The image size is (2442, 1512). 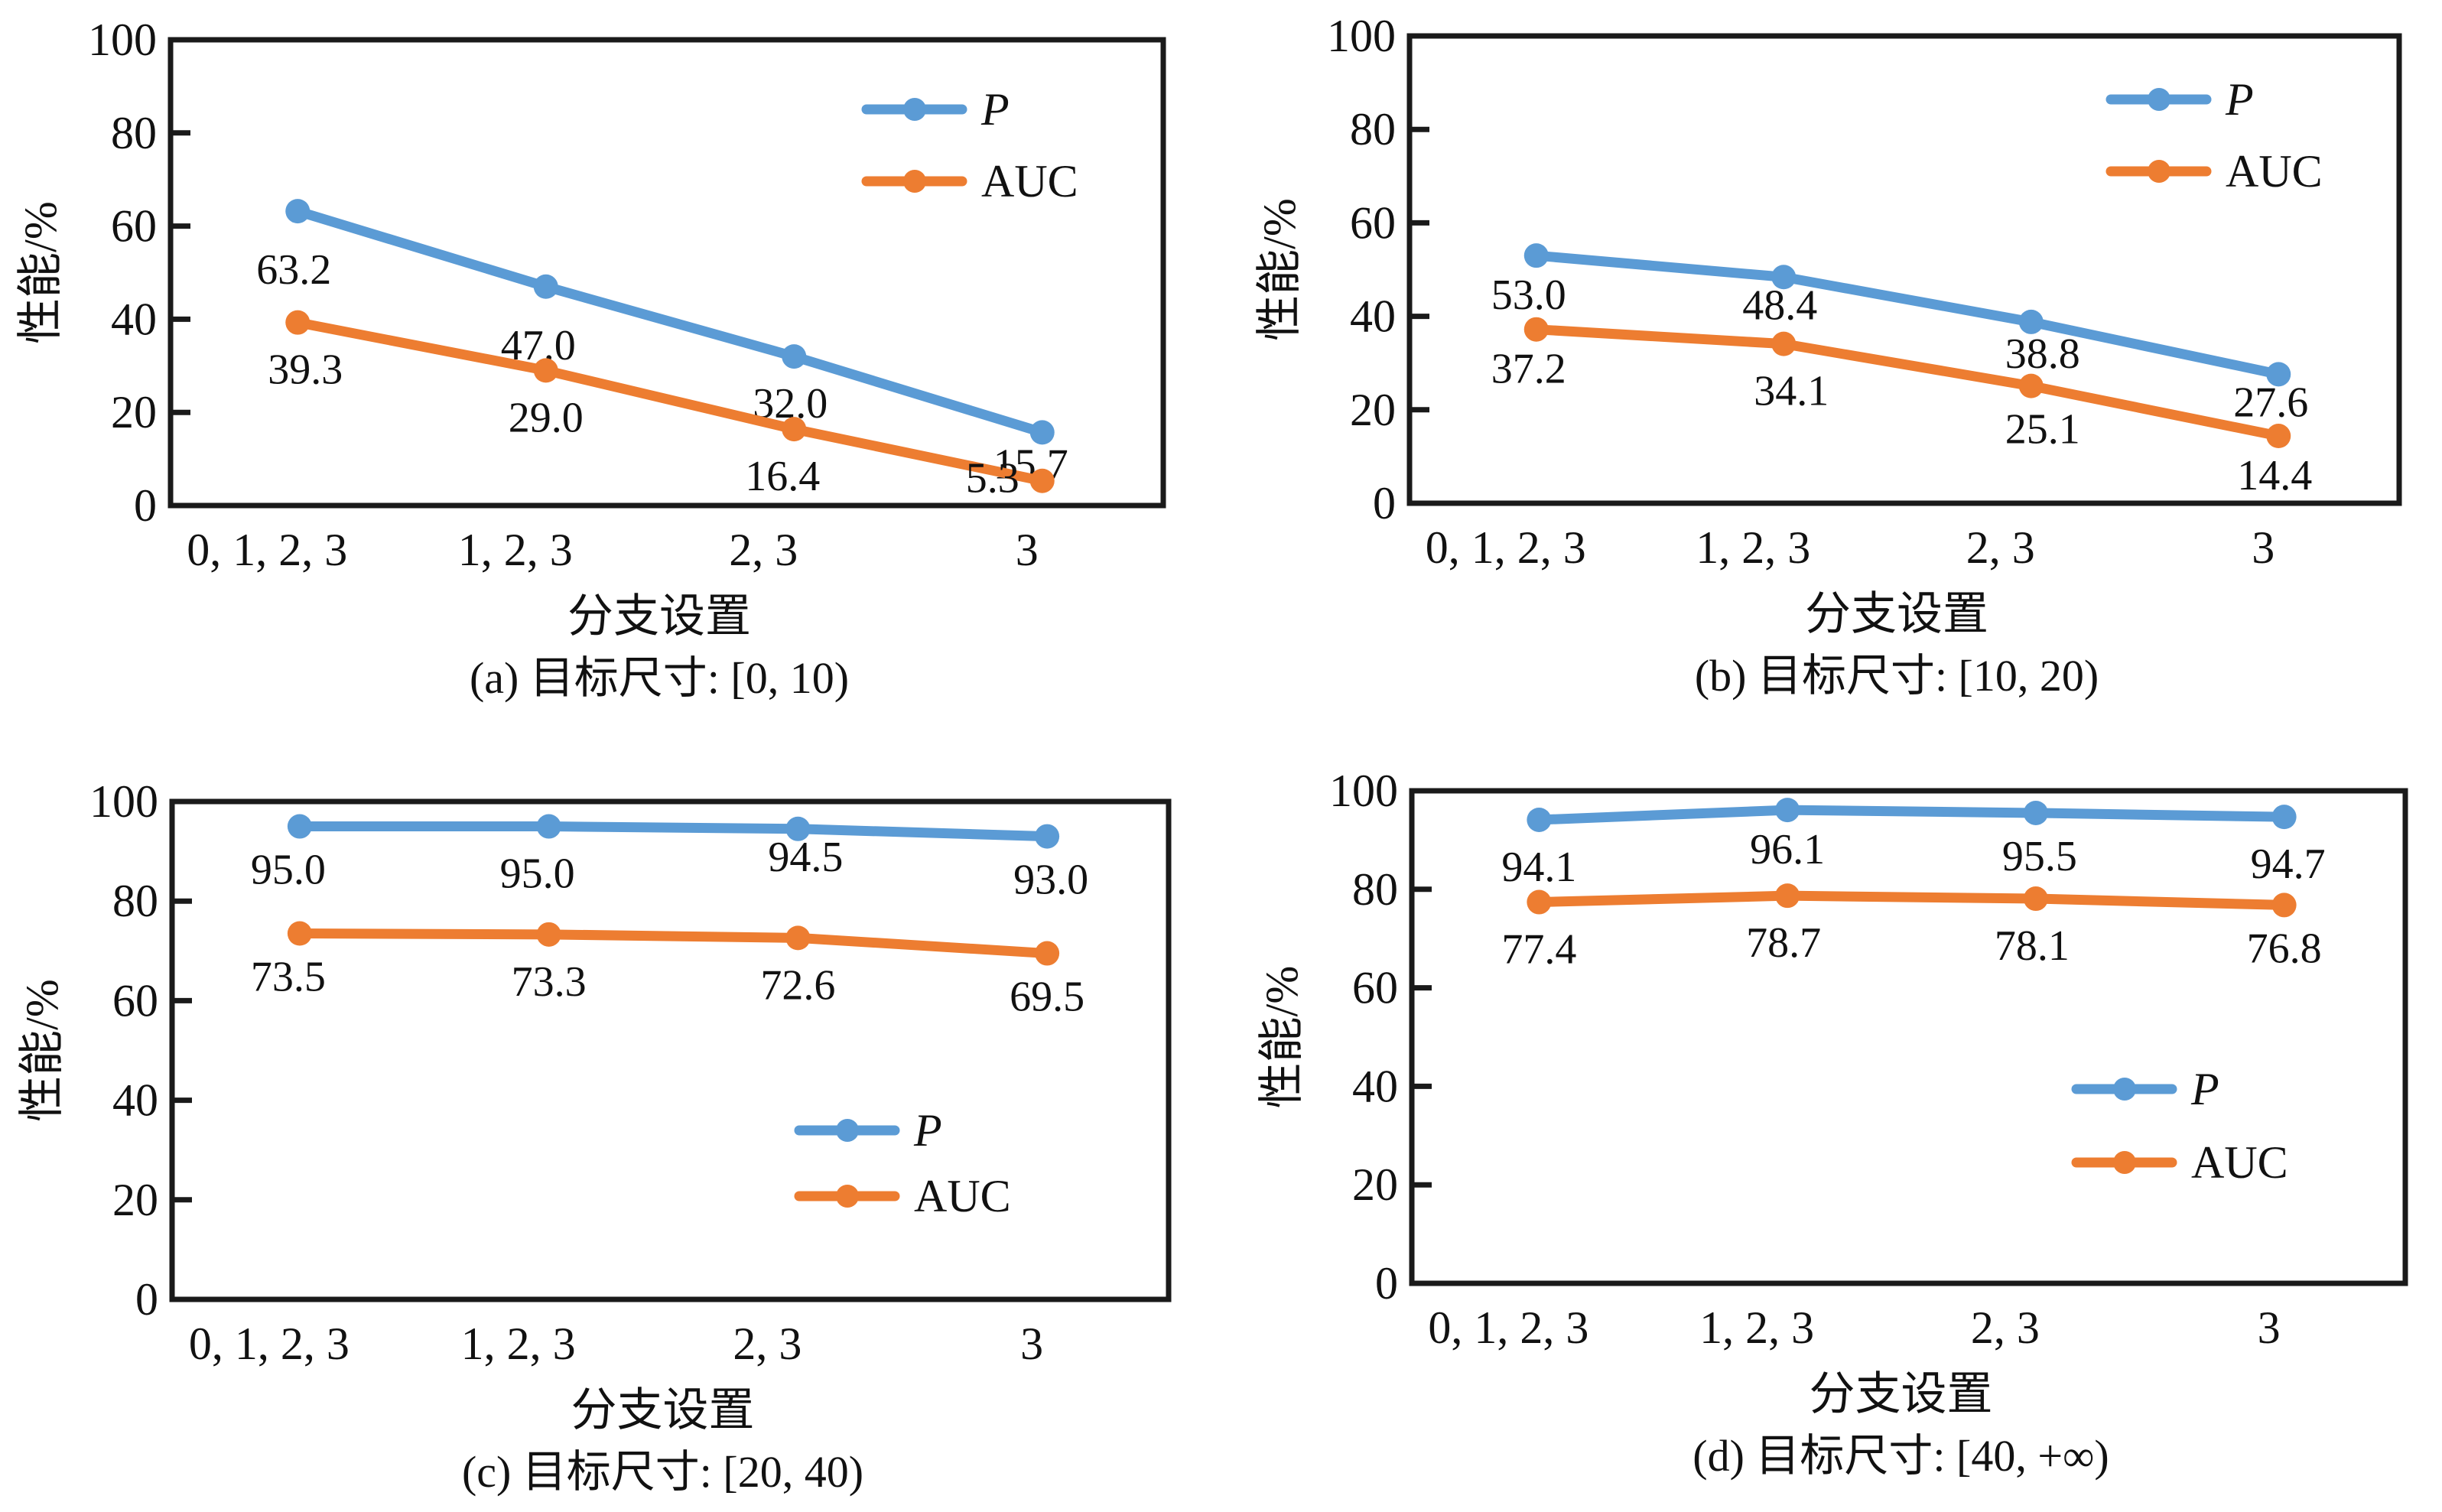 I want to click on data-label-p: 38.8, so click(x=2042, y=354).